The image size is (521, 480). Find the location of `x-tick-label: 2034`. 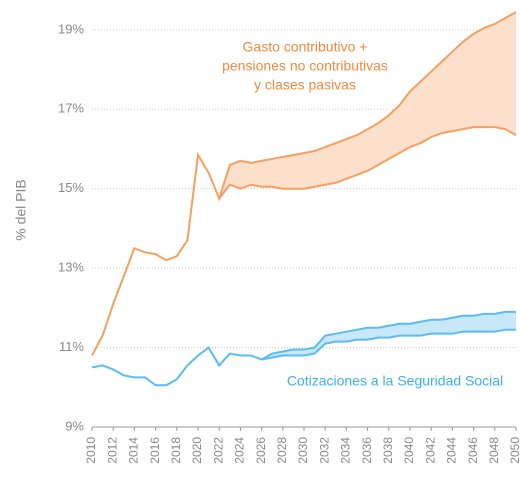

x-tick-label: 2034 is located at coordinates (346, 450).